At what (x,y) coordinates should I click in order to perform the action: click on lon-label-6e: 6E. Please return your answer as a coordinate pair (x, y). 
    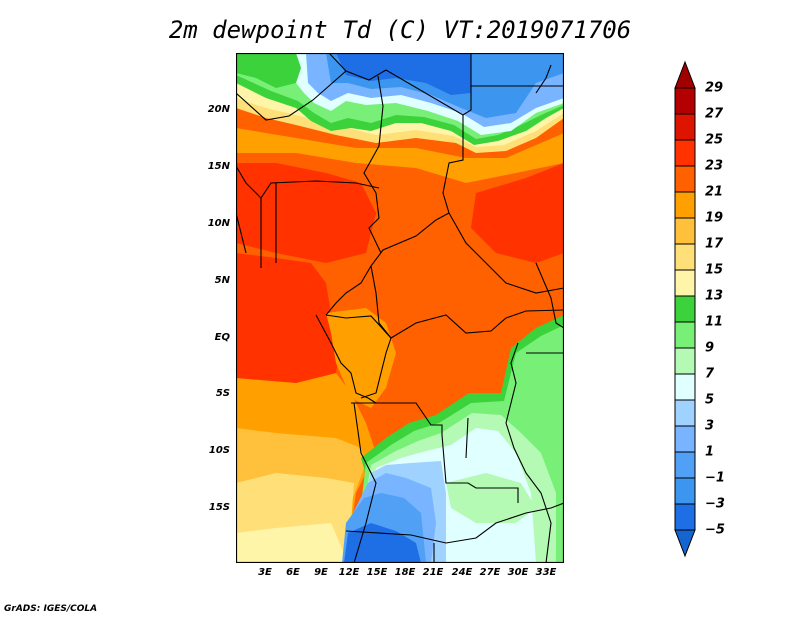
    Looking at the image, I should click on (293, 572).